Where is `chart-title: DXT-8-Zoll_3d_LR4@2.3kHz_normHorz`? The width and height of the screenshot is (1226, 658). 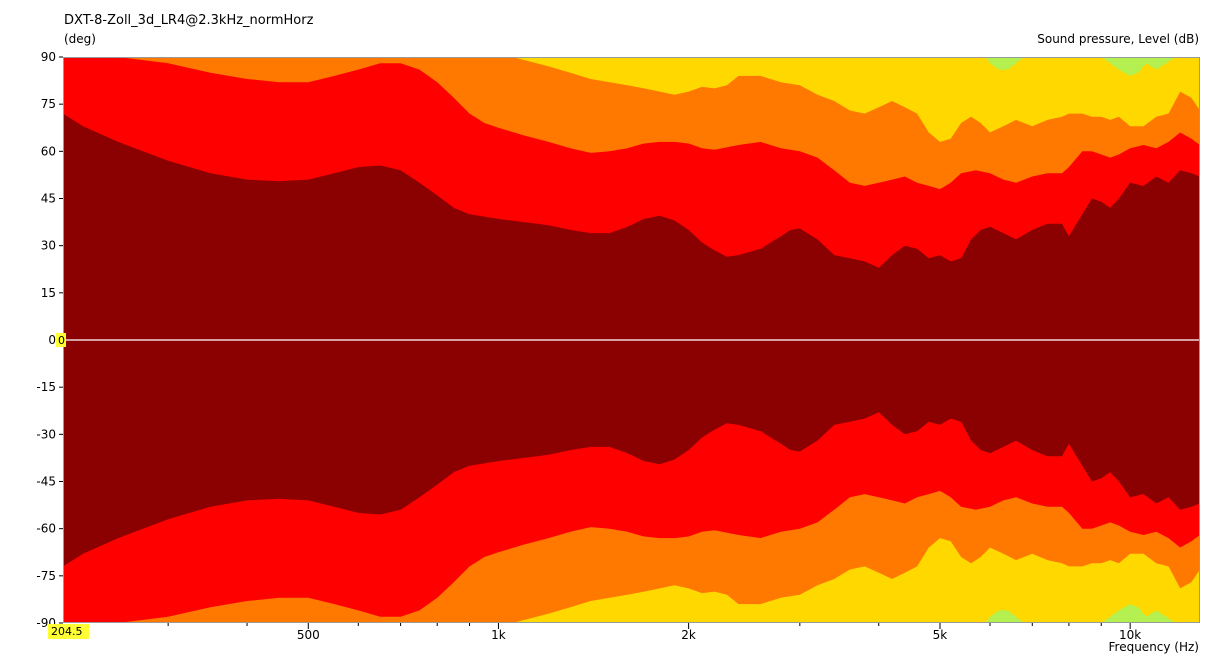 chart-title: DXT-8-Zoll_3d_LR4@2.3kHz_normHorz is located at coordinates (189, 20).